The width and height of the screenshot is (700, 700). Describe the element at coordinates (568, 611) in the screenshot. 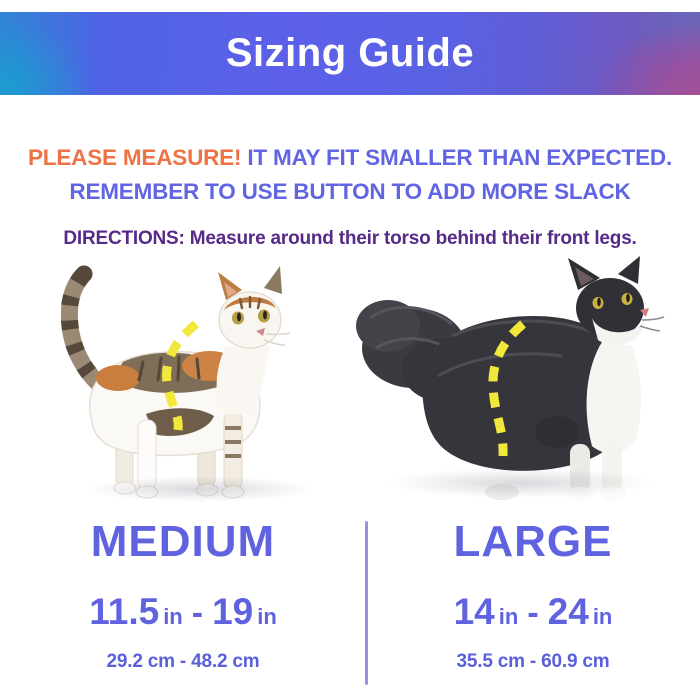

I see `size-max: 24` at that location.